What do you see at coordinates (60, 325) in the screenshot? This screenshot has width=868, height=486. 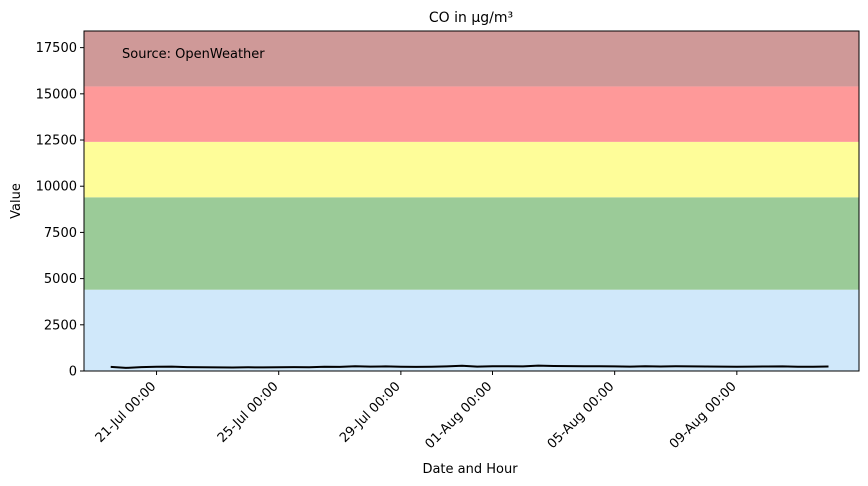 I see `y-tick-label: 2500` at bounding box center [60, 325].